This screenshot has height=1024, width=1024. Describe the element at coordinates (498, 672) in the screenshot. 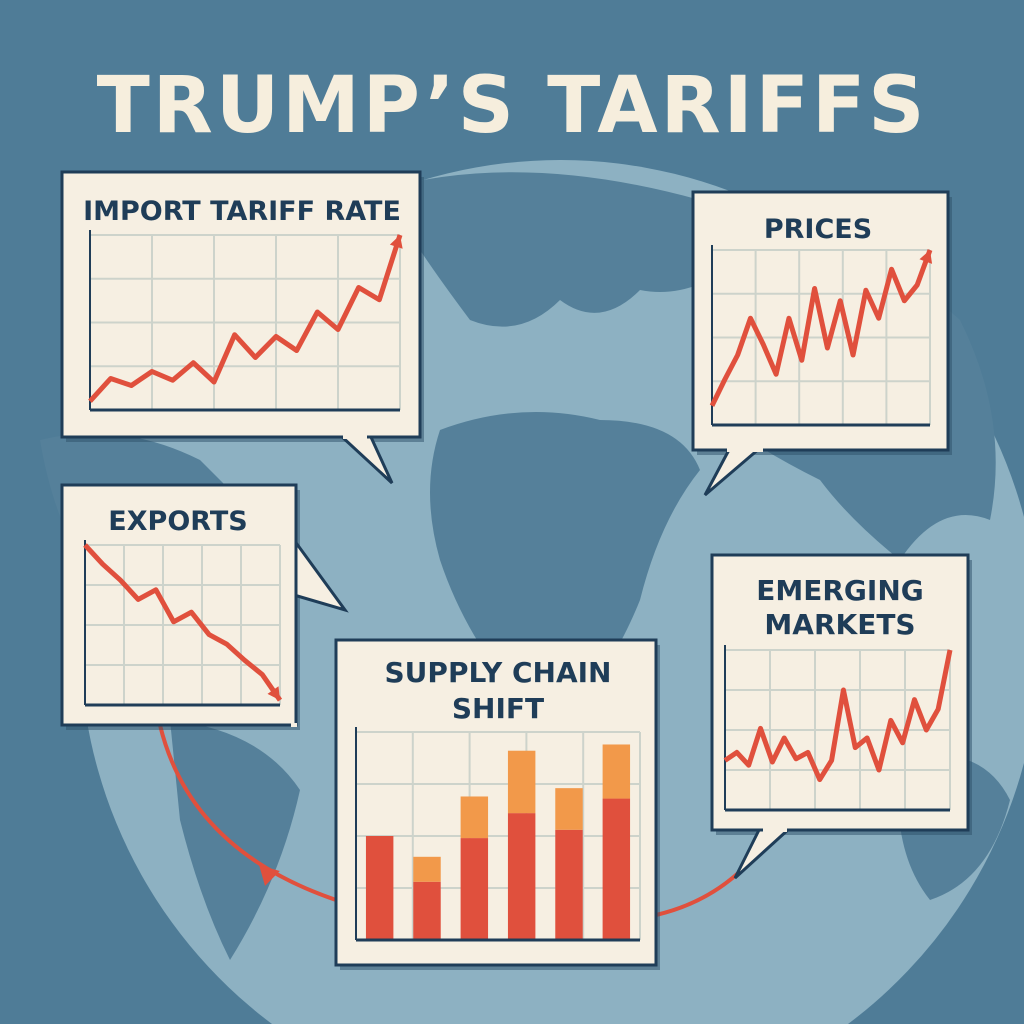

I see `chart-title: SUPPLY CHAIN` at that location.